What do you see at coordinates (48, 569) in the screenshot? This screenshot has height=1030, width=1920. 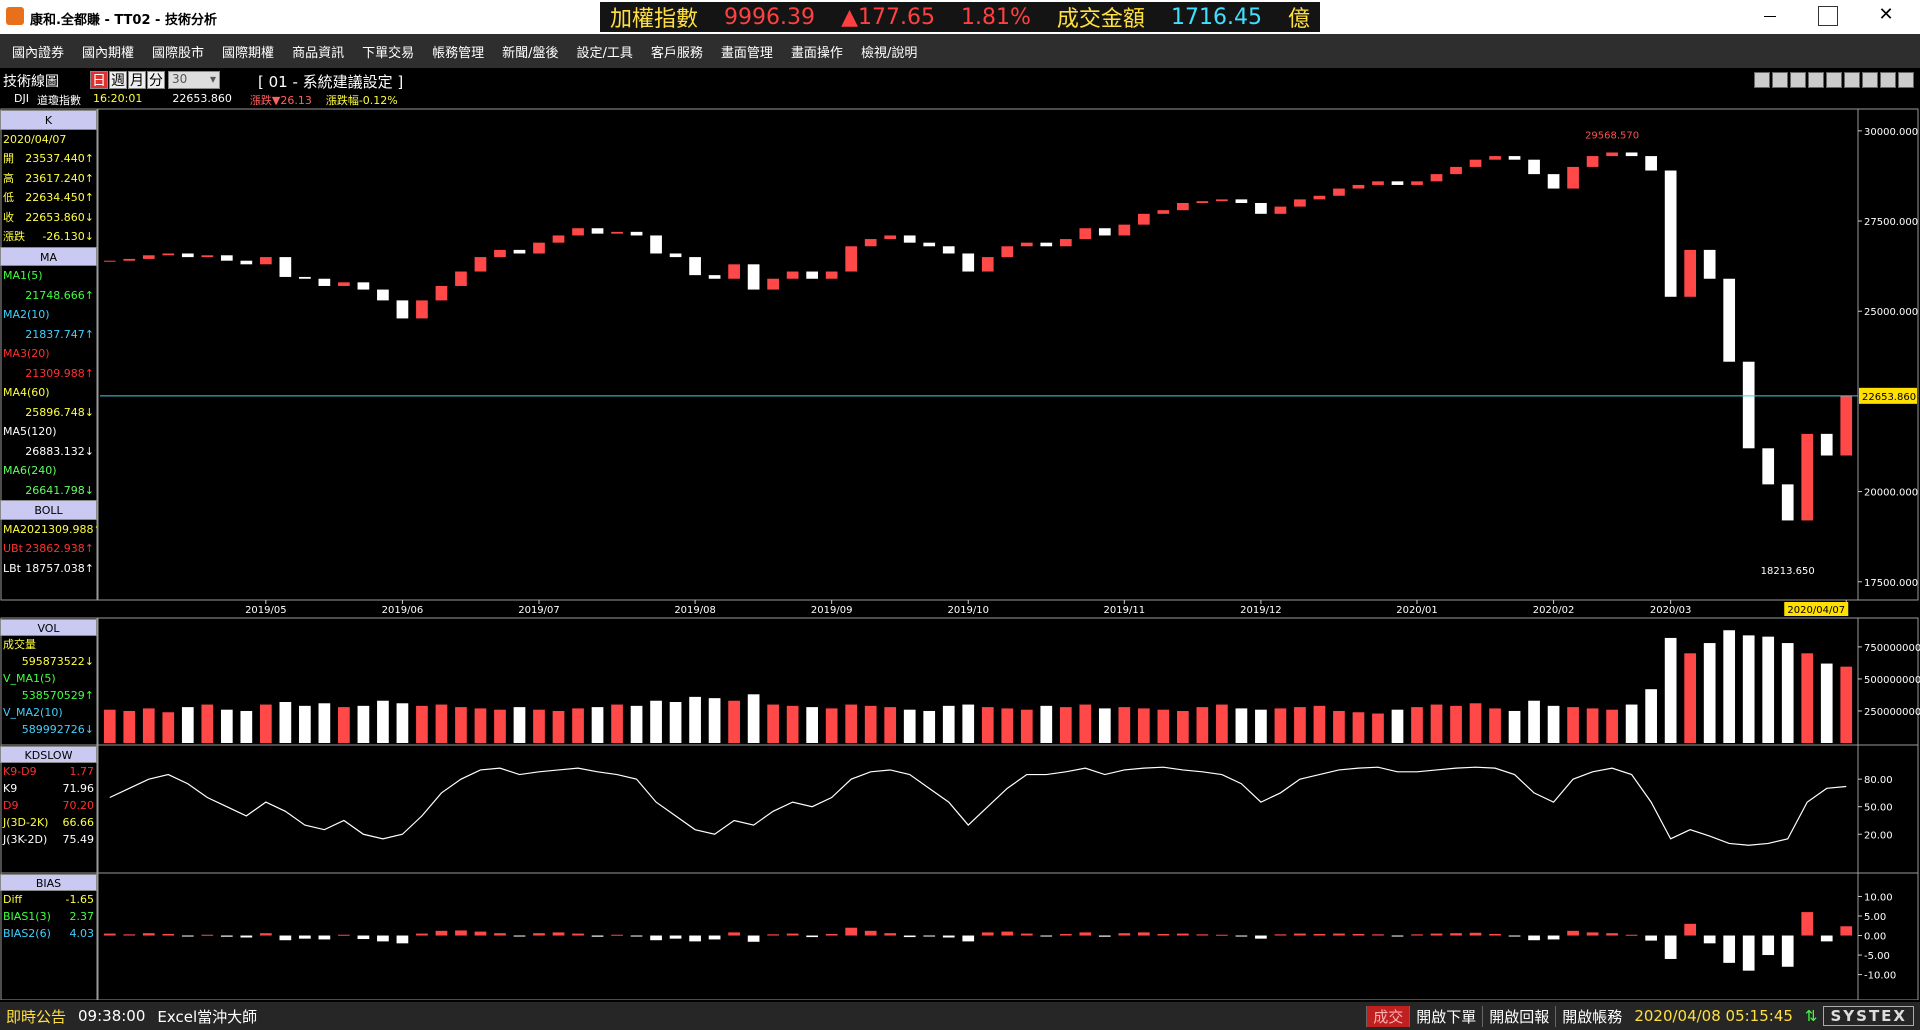 I see `legend-row: LBt 18757.038↑` at bounding box center [48, 569].